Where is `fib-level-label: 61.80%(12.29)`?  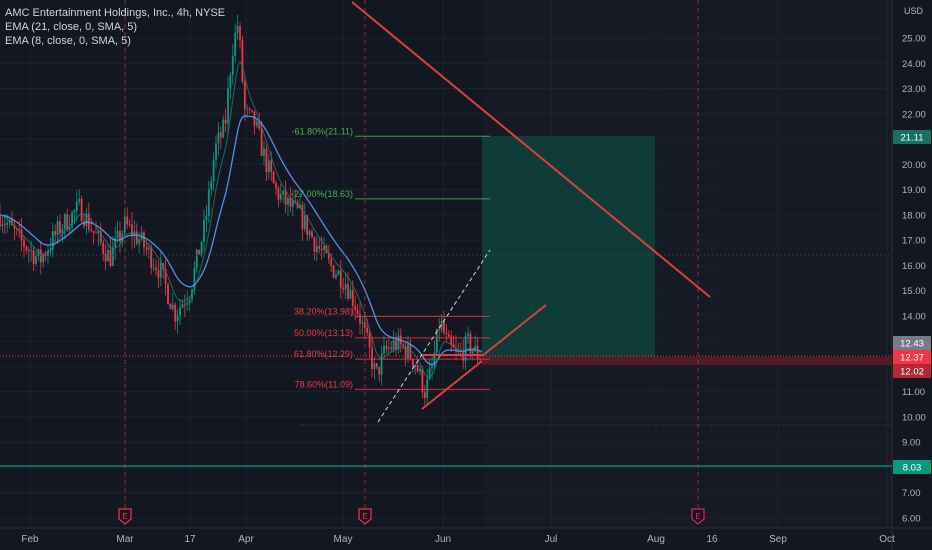
fib-level-label: 61.80%(12.29) is located at coordinates (323, 354).